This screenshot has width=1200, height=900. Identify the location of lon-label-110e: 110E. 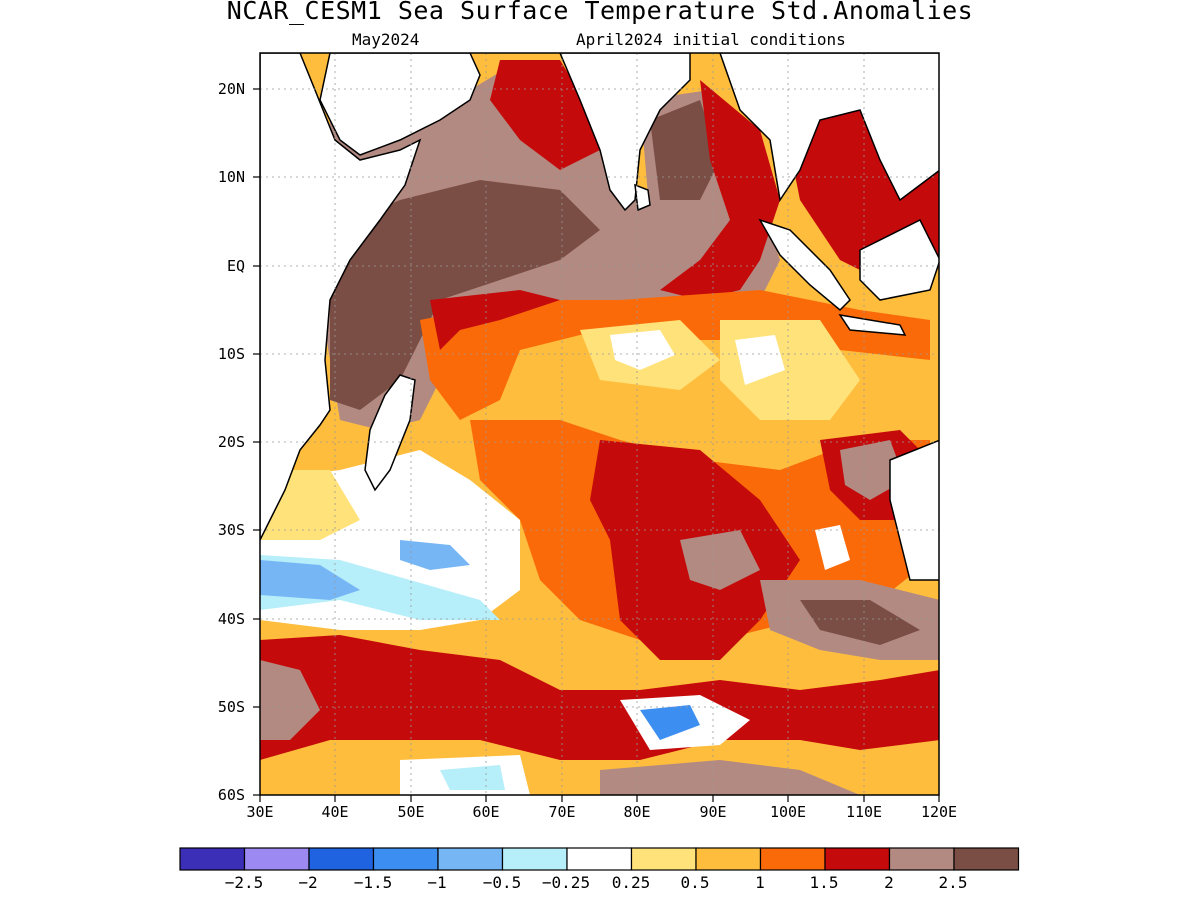
(864, 812).